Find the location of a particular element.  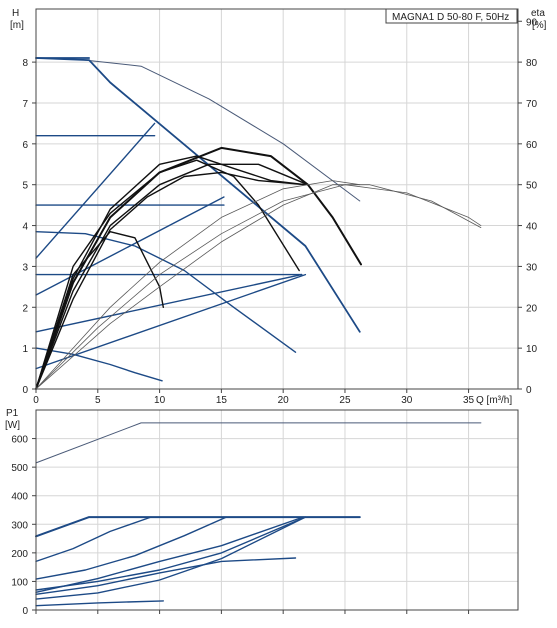

eta-tick-label: 0 is located at coordinates (529, 390).